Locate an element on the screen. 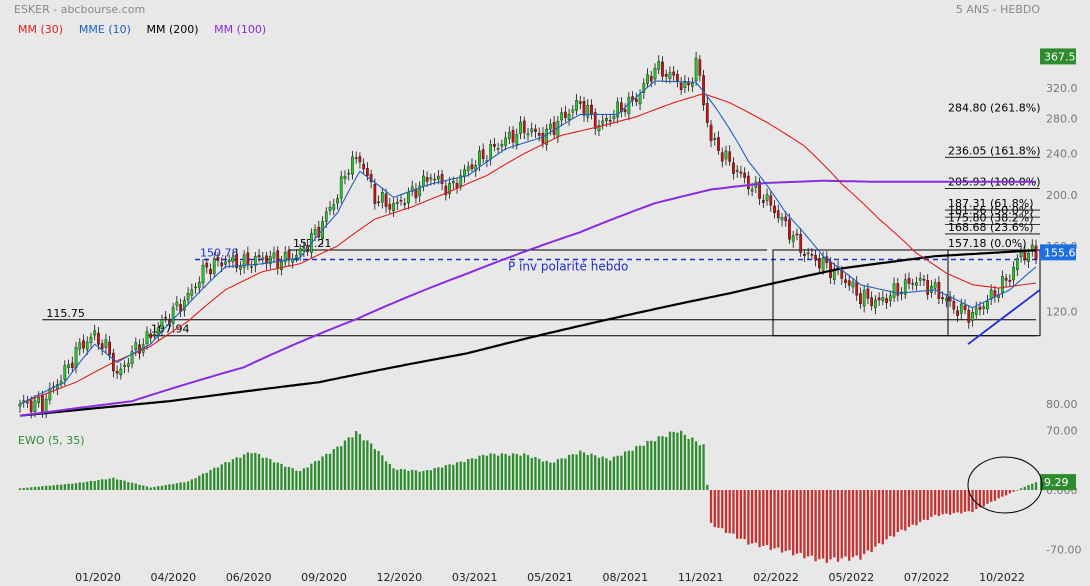 This screenshot has height=586, width=1090. fibonacci-label: 236.05 (161.8%) is located at coordinates (994, 150).